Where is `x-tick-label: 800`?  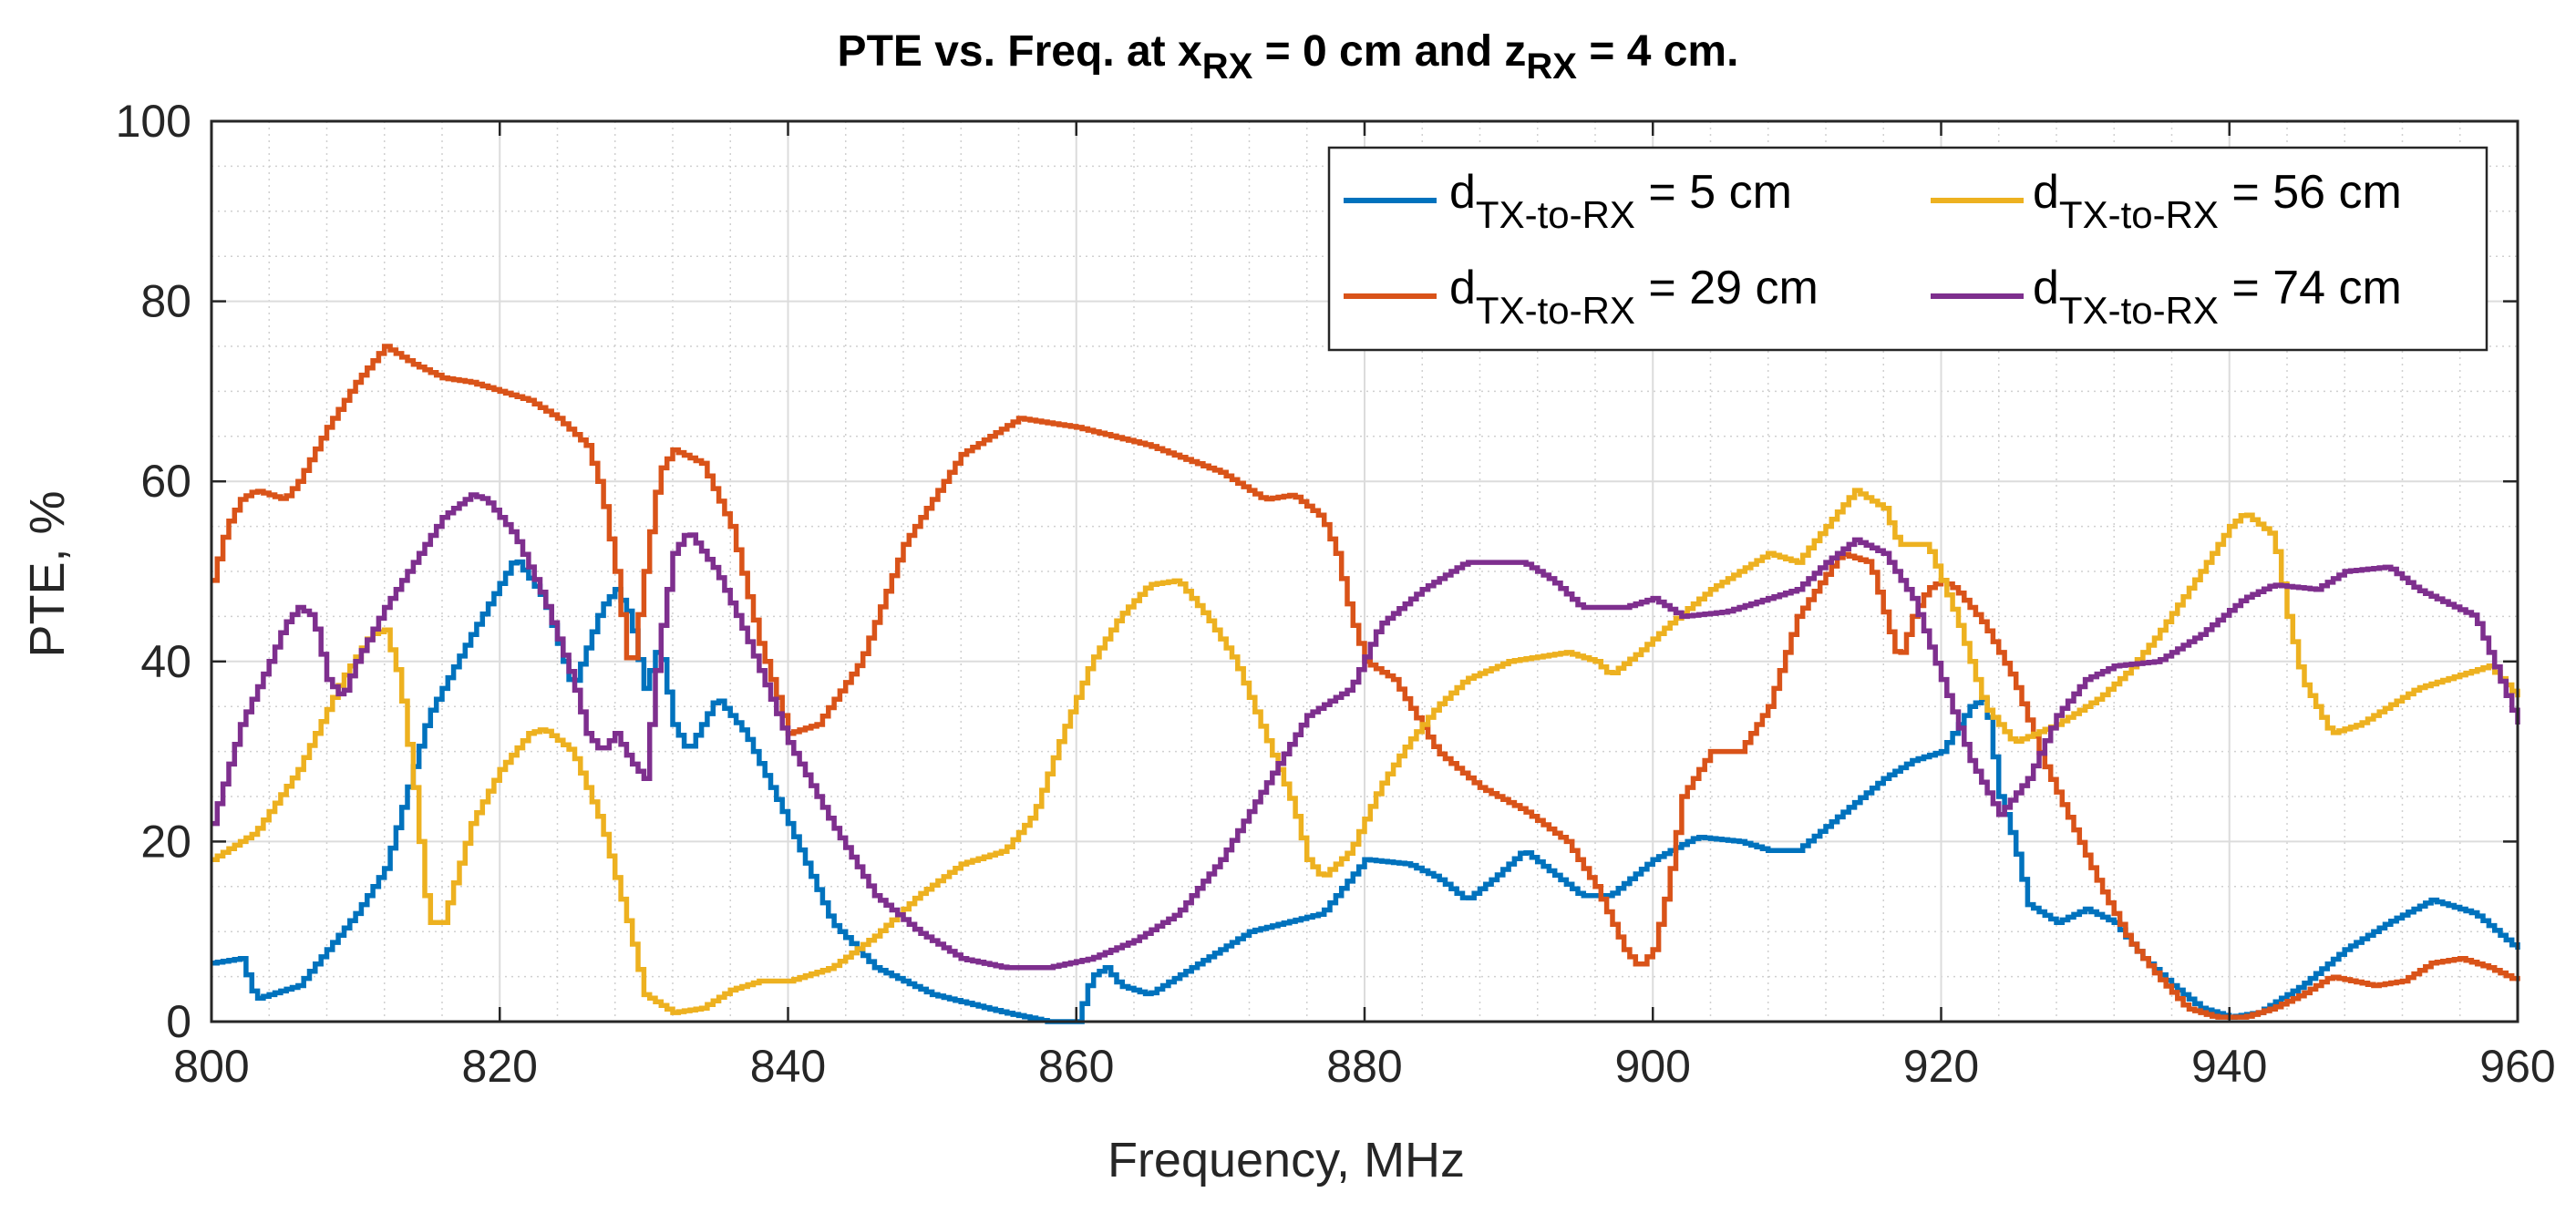 x-tick-label: 800 is located at coordinates (211, 1067).